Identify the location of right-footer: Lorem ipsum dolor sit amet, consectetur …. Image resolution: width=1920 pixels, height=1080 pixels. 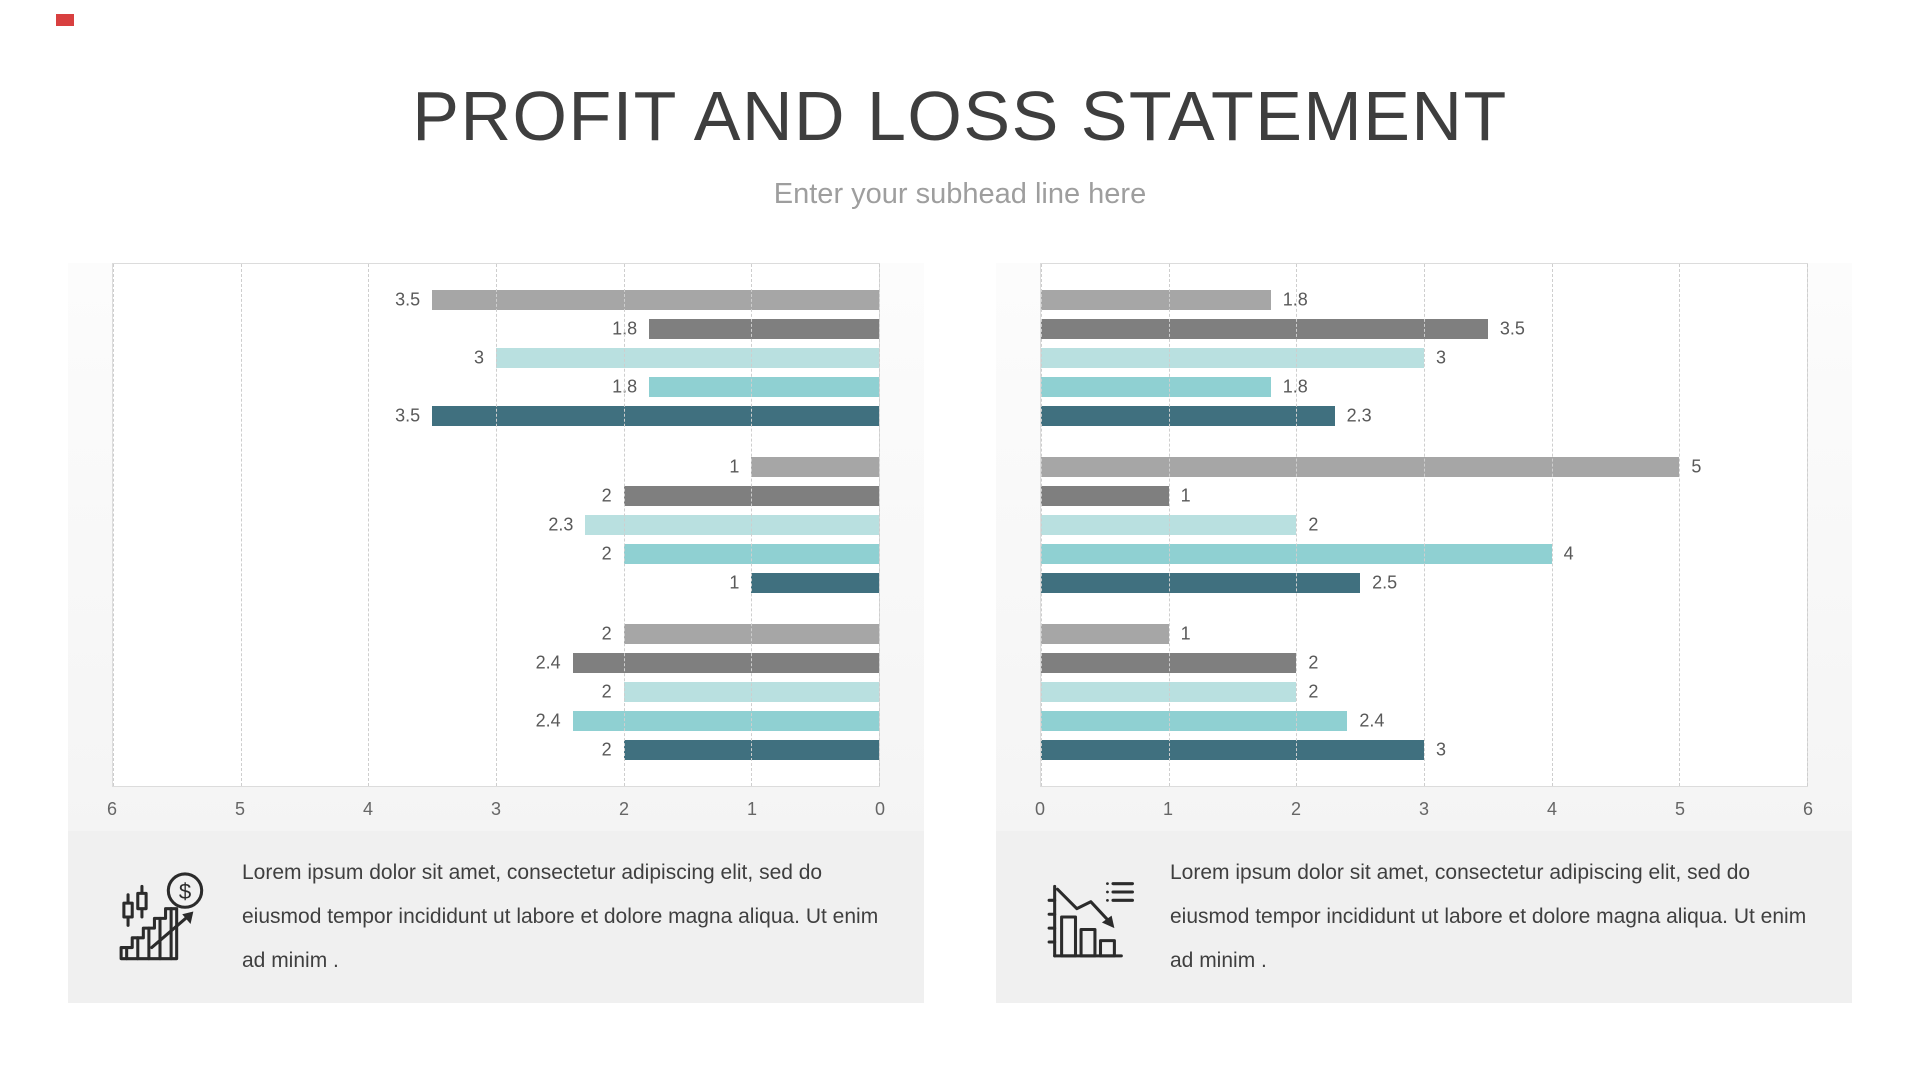
(1424, 917).